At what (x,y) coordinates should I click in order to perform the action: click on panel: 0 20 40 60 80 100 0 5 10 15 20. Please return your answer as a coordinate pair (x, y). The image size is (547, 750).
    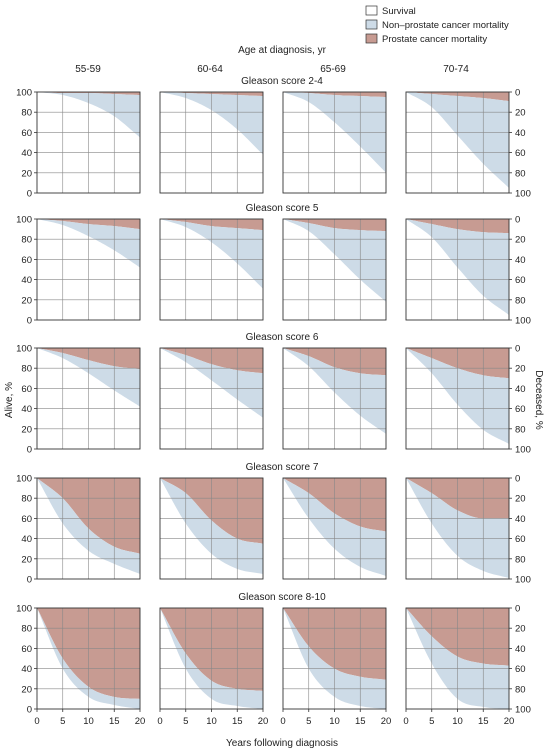
    Looking at the image, I should click on (80, 666).